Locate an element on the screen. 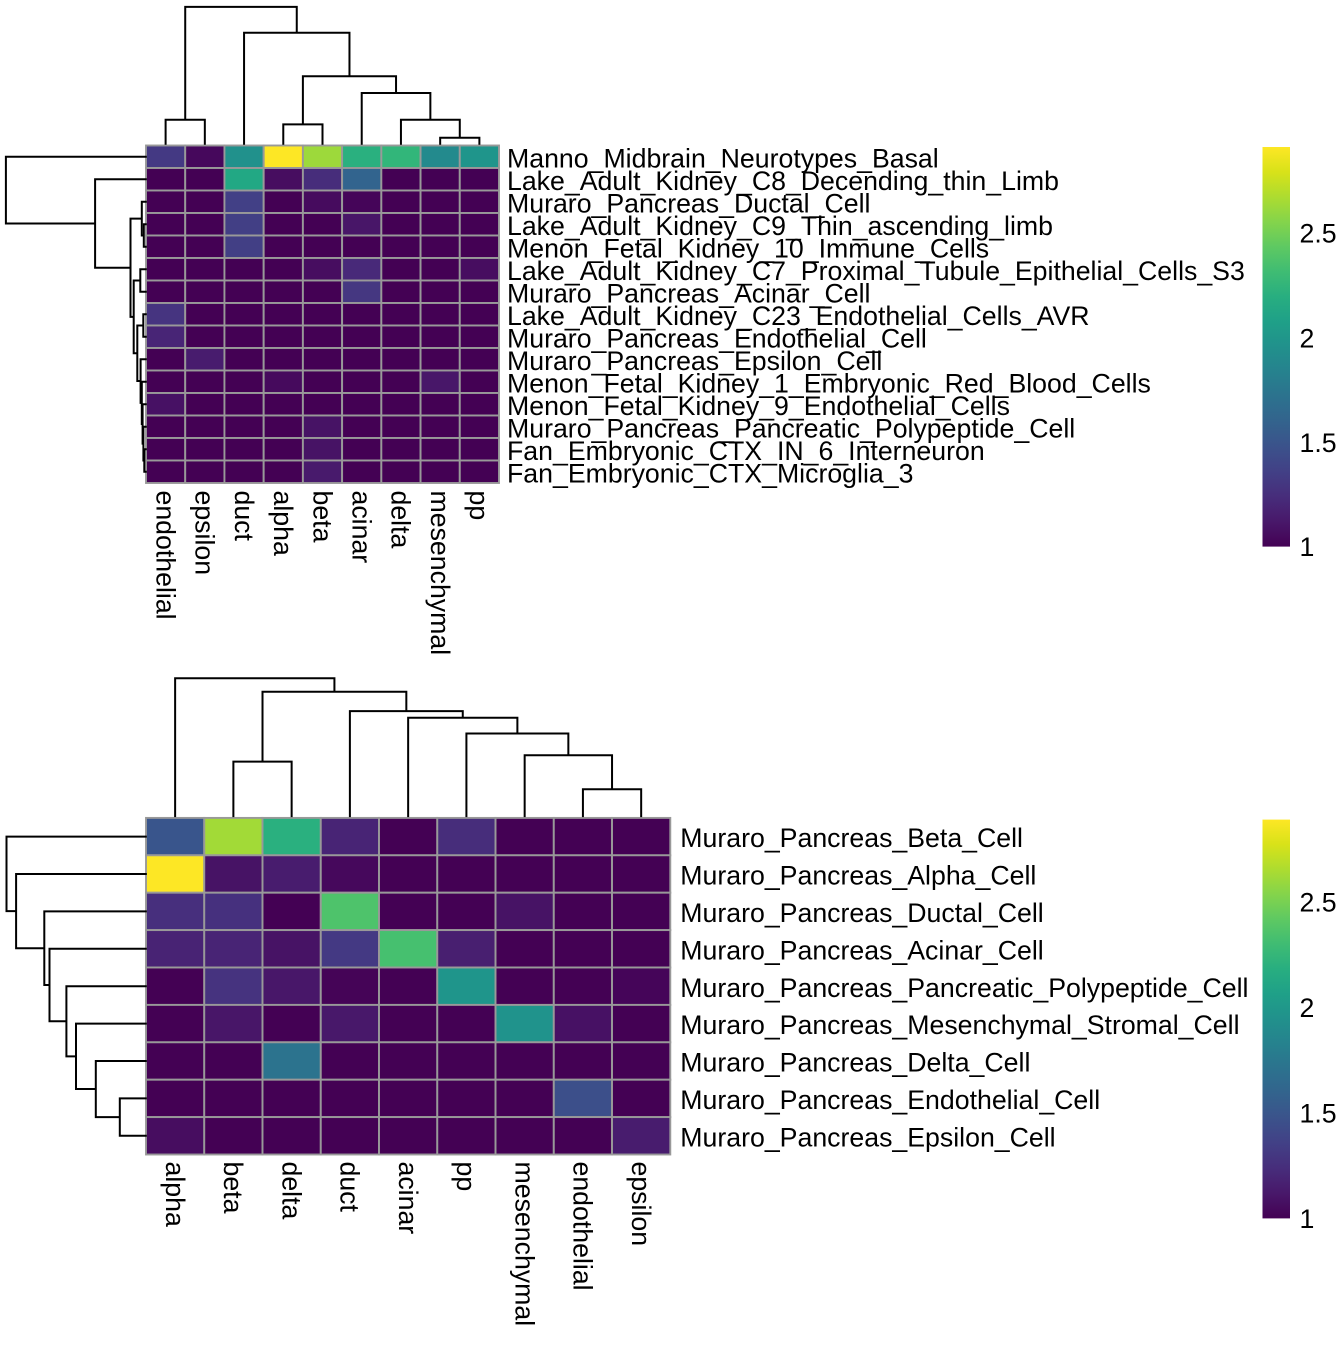 This screenshot has width=1344, height=1349. svg-text: Muraro_Pancreas_Delta_Cell is located at coordinates (855, 1063).